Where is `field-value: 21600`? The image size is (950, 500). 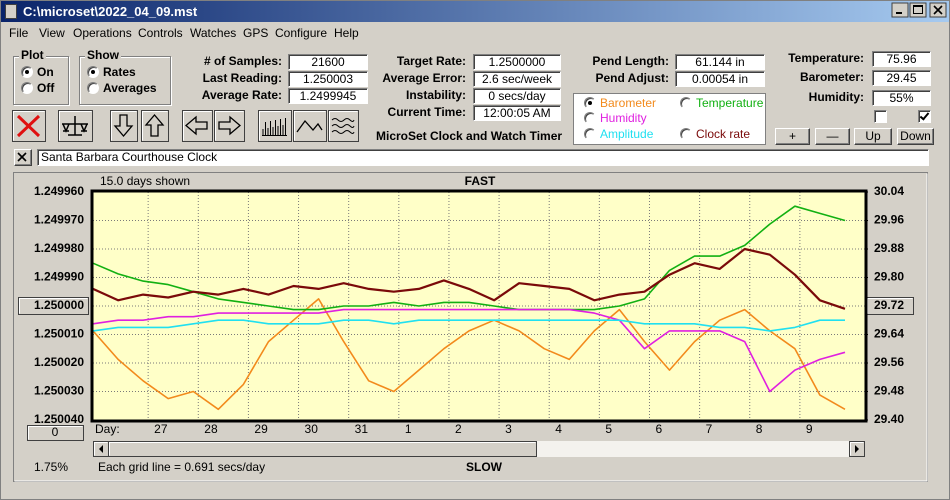 field-value: 21600 is located at coordinates (328, 62).